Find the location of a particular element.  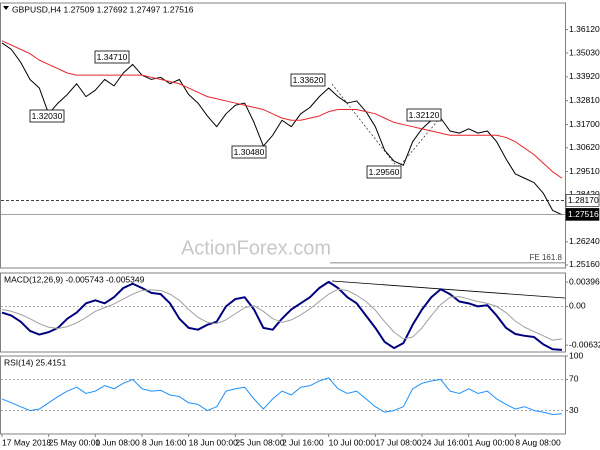

y-tick-label: 1.26240 is located at coordinates (584, 241).